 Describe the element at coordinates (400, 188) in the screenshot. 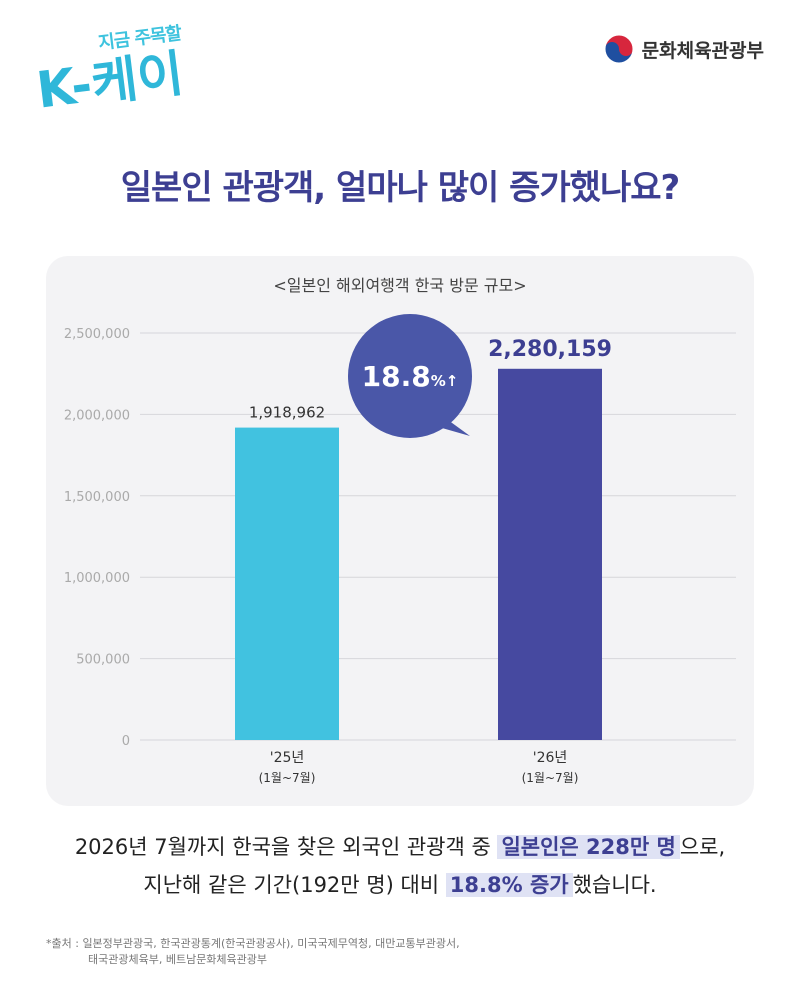

I see `page-title: 일본인 관광객, 얼마나 많이 증가했나요?` at that location.